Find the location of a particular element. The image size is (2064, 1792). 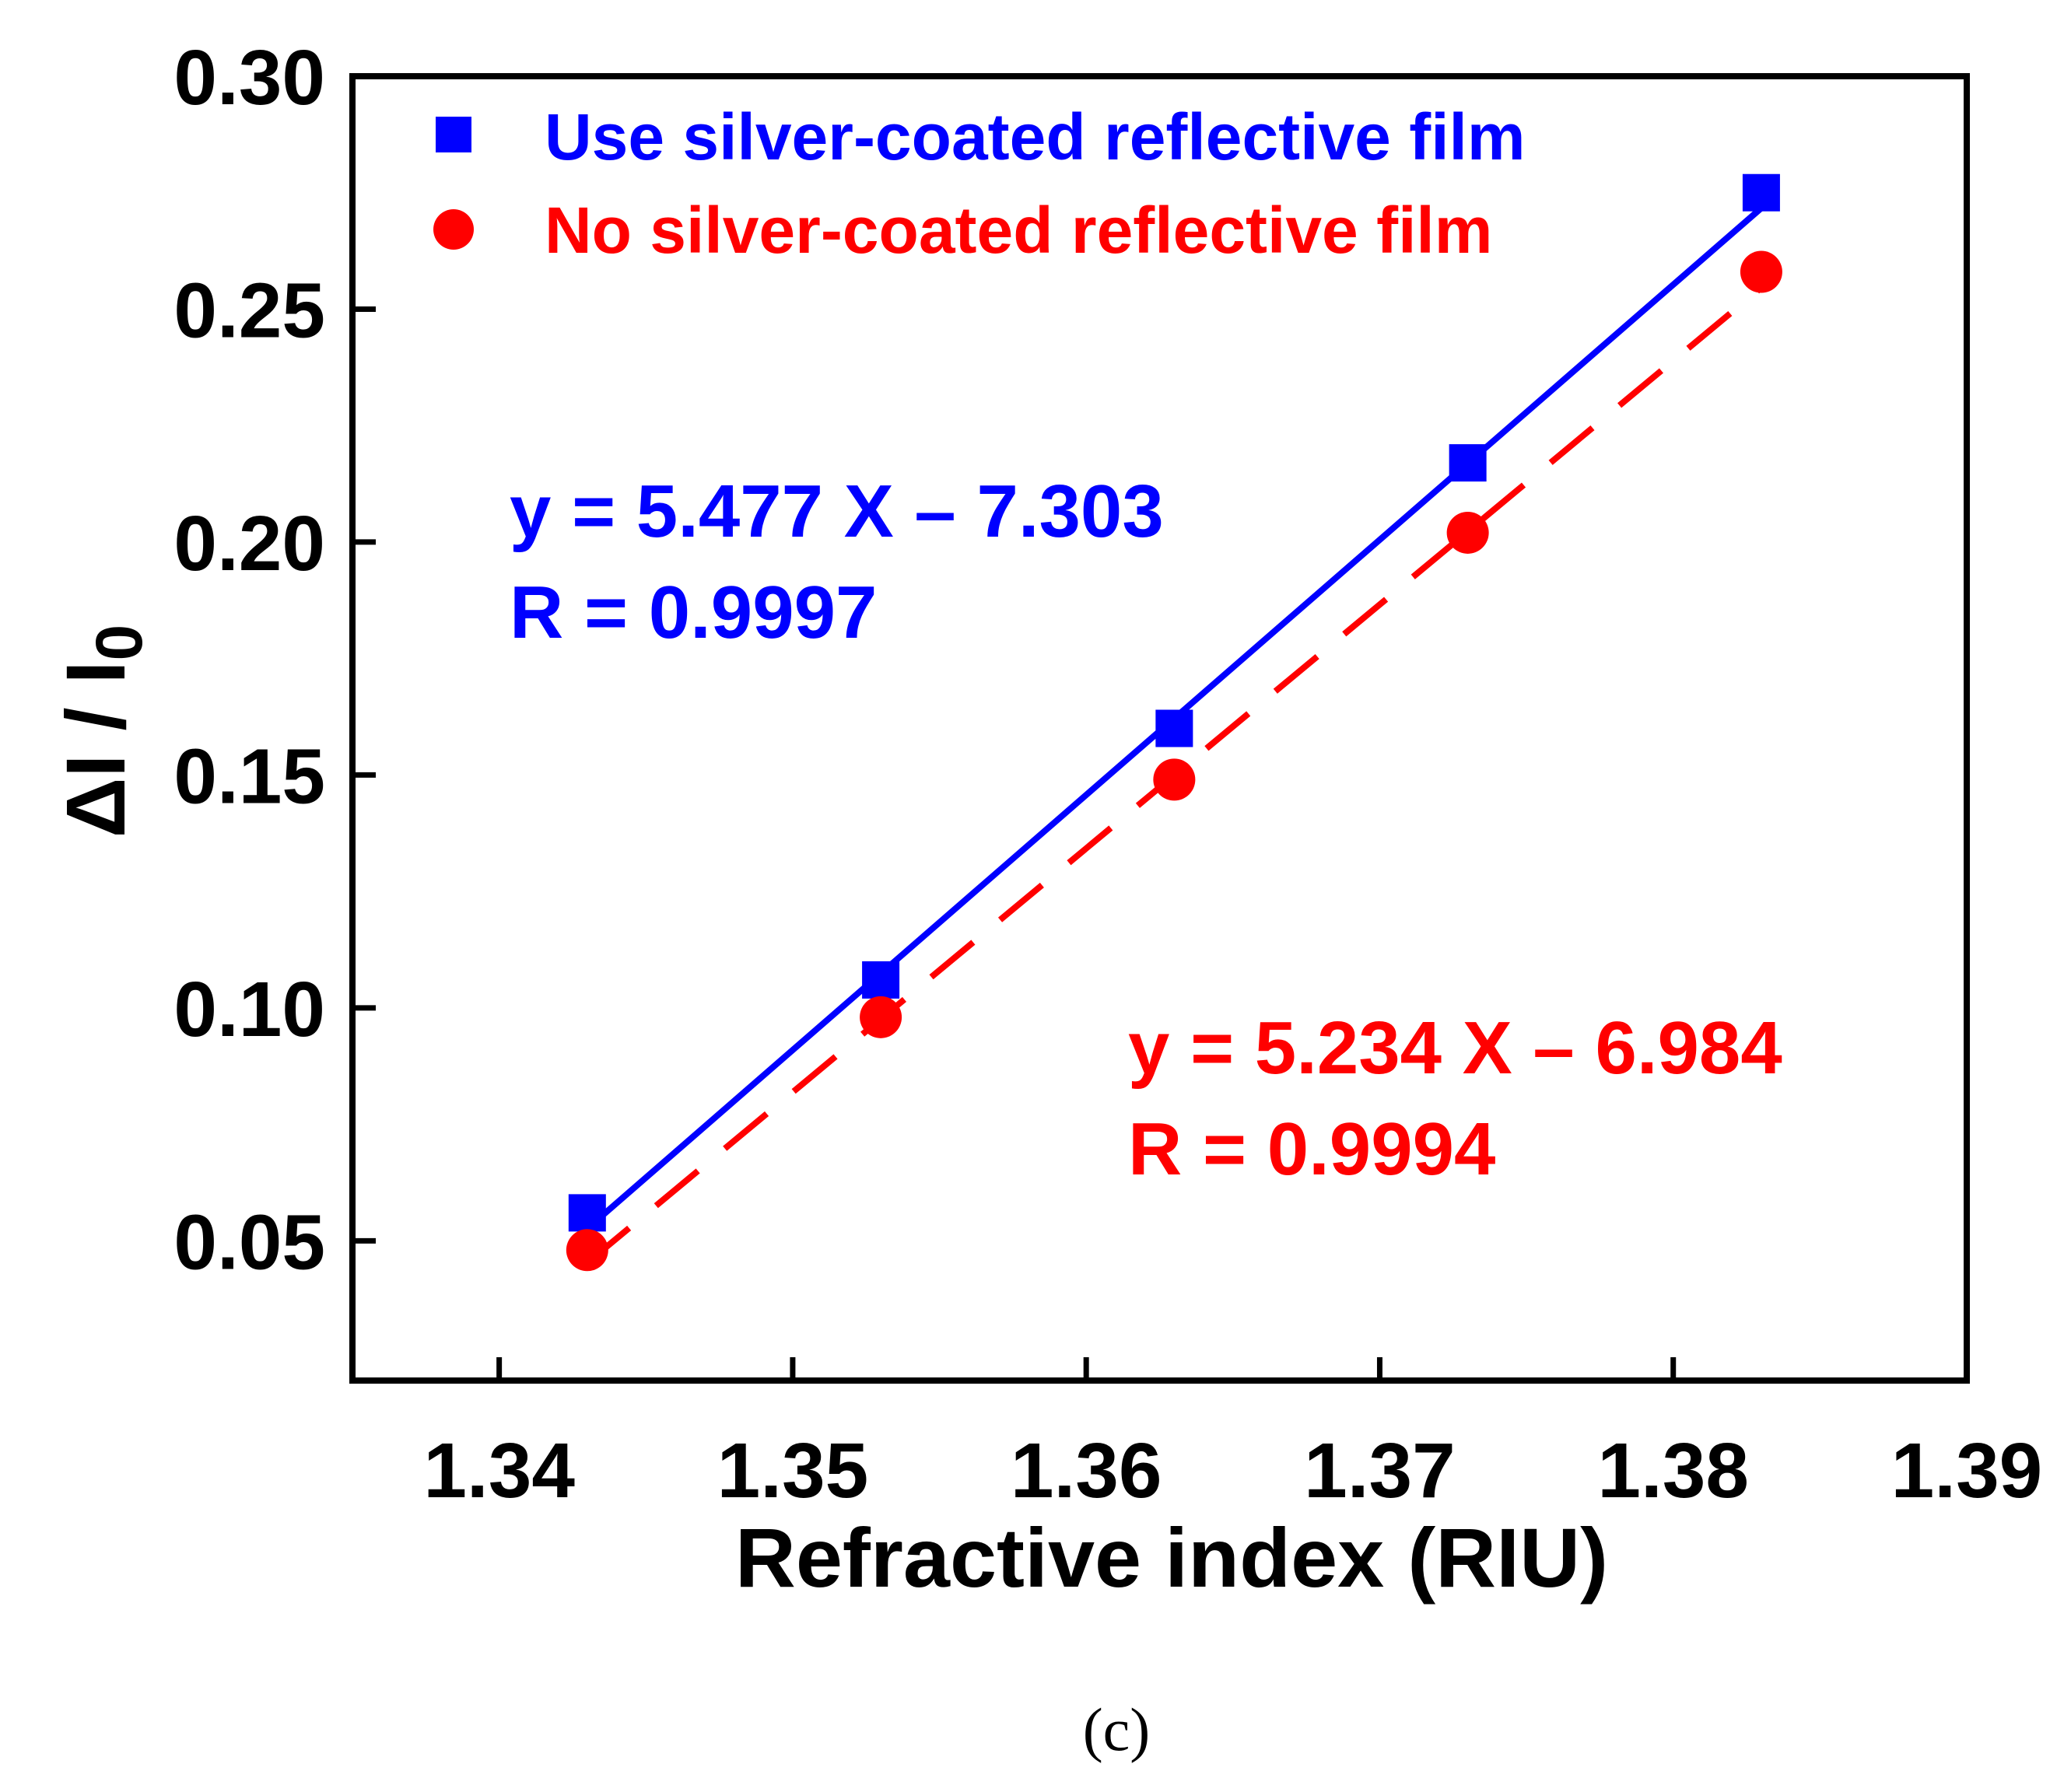

legend-label-no-silver: No silver-coated reflective film is located at coordinates (1018, 231).